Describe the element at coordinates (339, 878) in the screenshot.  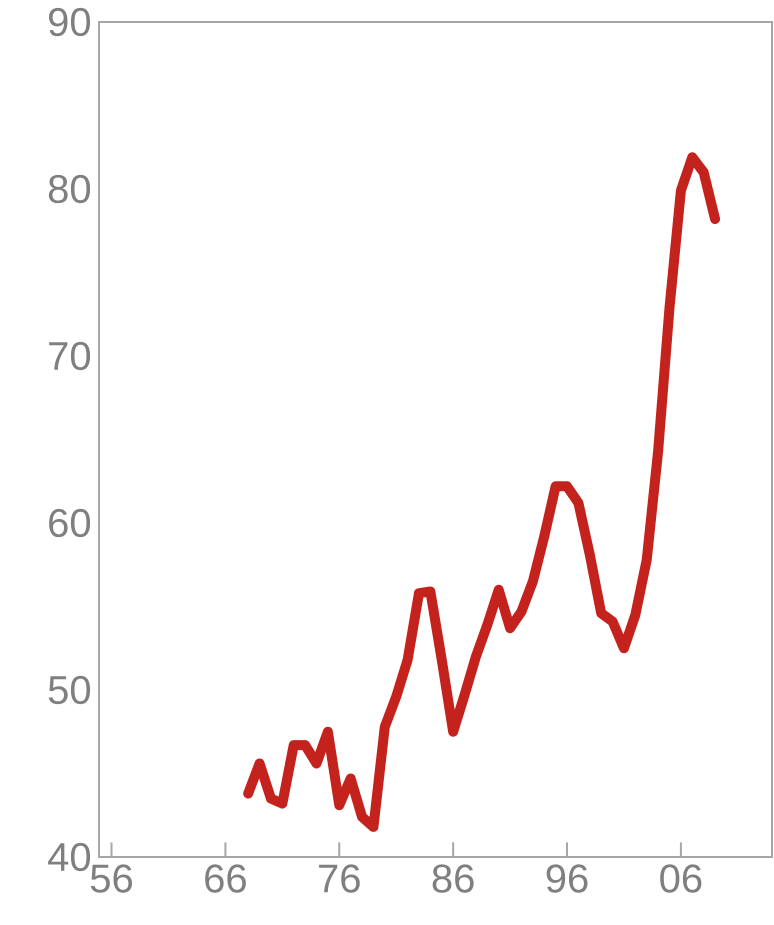
I see `x-tick-label: 76` at that location.